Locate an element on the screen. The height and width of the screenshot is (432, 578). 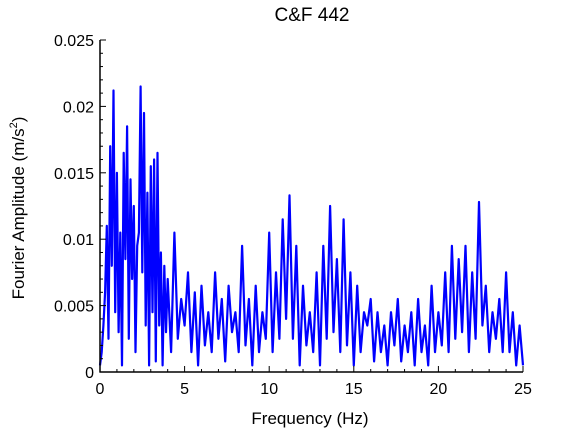
y-tick-label: 0.01 is located at coordinates (78, 240).